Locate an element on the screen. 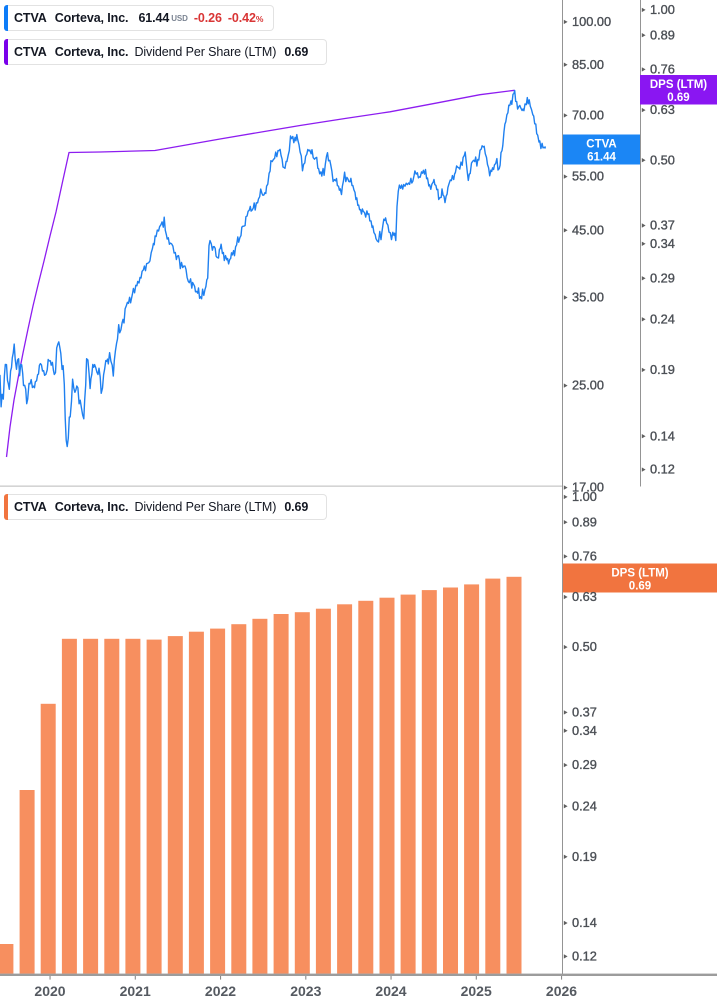  svg-text: 2020 is located at coordinates (49, 991).